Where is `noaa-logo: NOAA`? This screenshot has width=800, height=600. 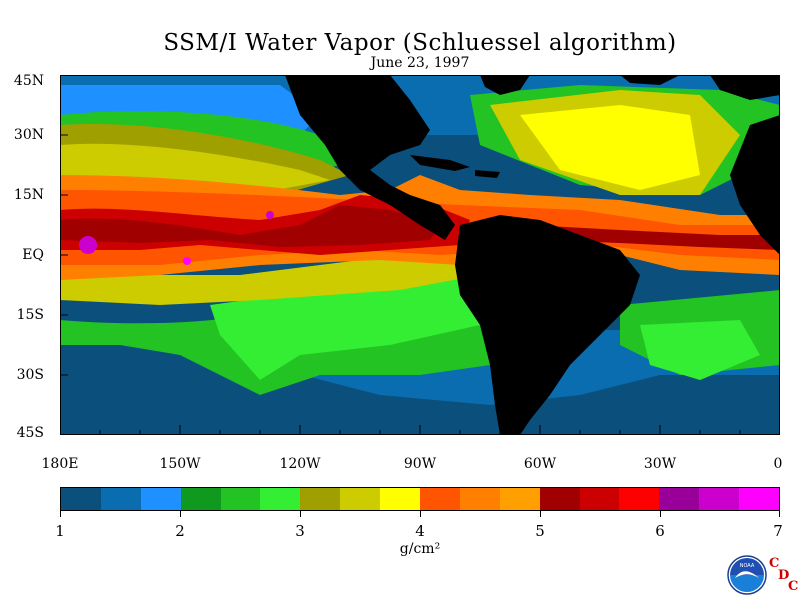 noaa-logo: NOAA is located at coordinates (747, 575).